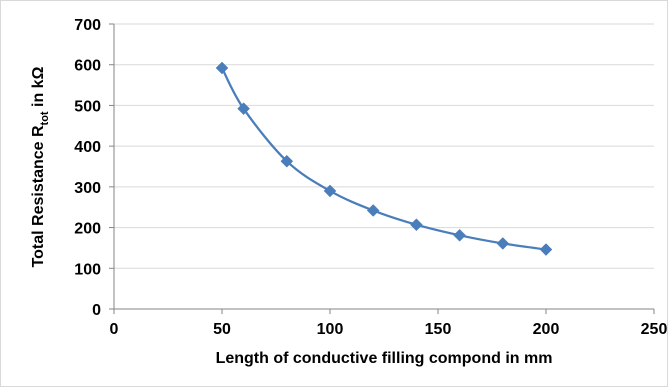  Describe the element at coordinates (87, 188) in the screenshot. I see `y-tick-label: 300` at that location.